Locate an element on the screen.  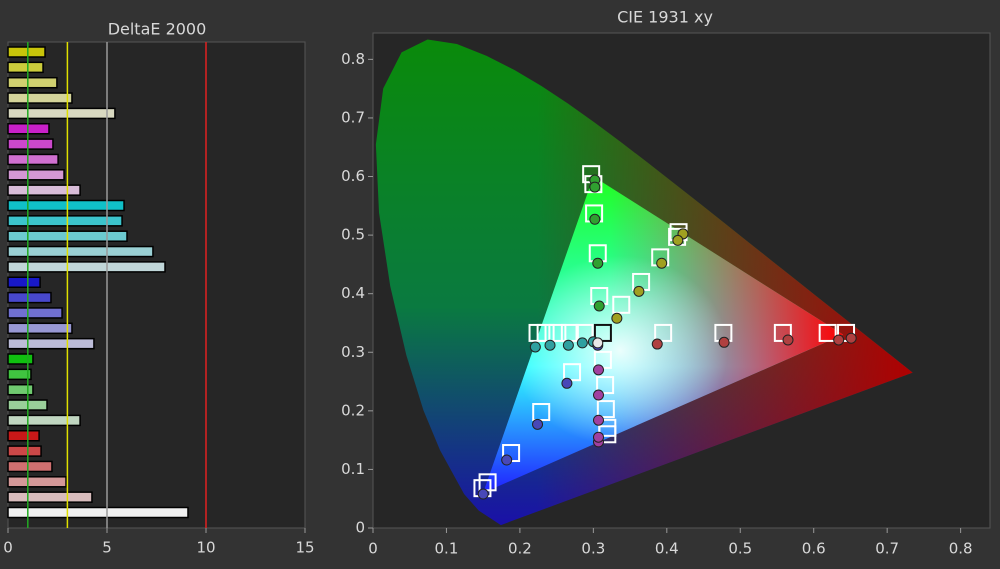
y-tick-label: 0.6 is located at coordinates (353, 176).